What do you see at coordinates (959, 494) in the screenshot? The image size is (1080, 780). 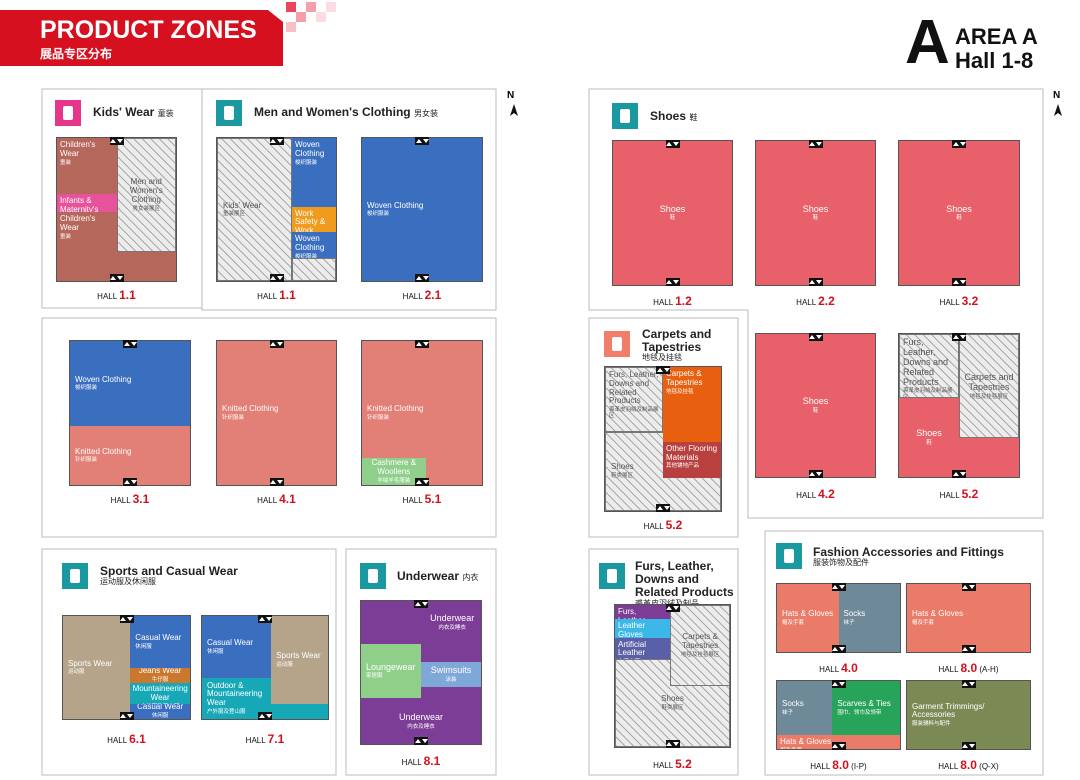 I see `hall-label: HALL 5.2` at bounding box center [959, 494].